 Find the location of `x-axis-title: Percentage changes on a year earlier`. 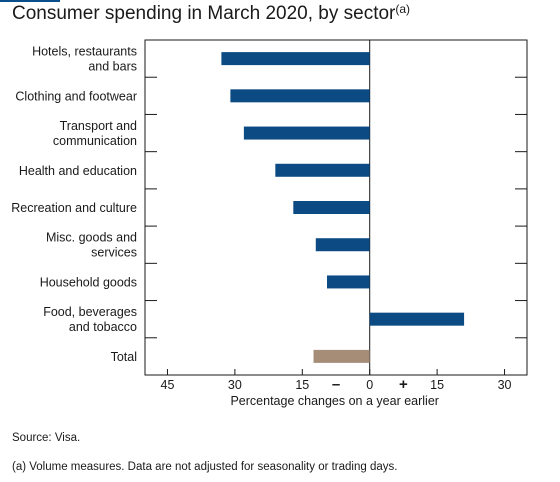

x-axis-title: Percentage changes on a year earlier is located at coordinates (334, 401).